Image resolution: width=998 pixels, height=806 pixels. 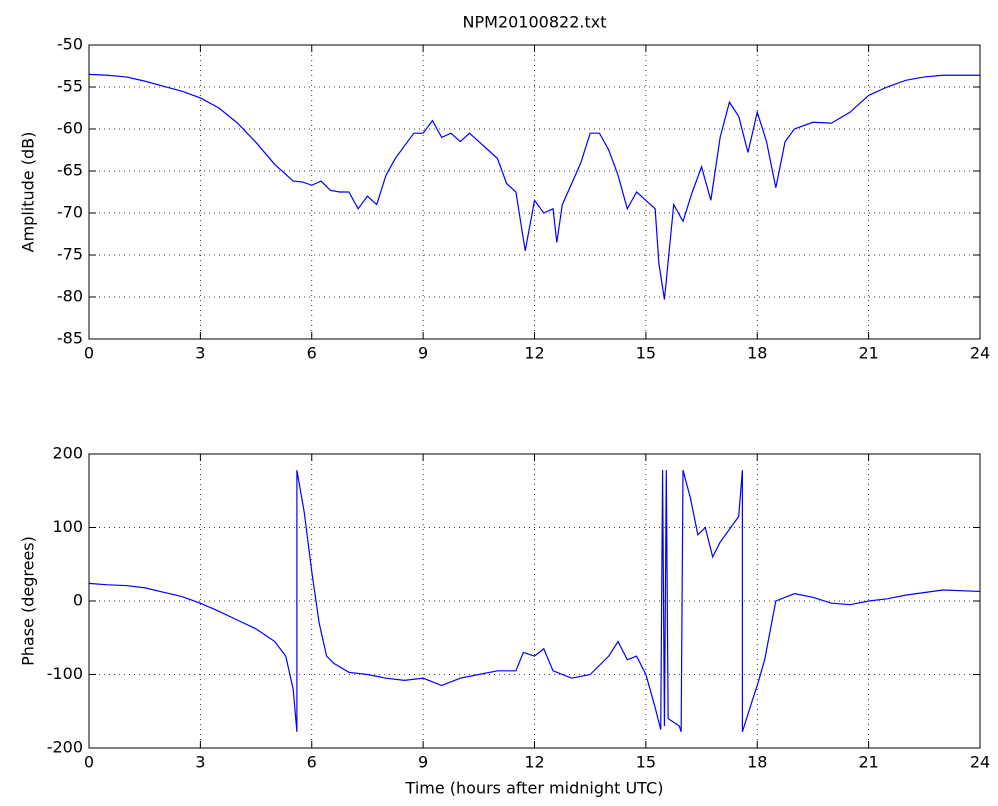 What do you see at coordinates (65, 673) in the screenshot?
I see `y-tick-label: -100` at bounding box center [65, 673].